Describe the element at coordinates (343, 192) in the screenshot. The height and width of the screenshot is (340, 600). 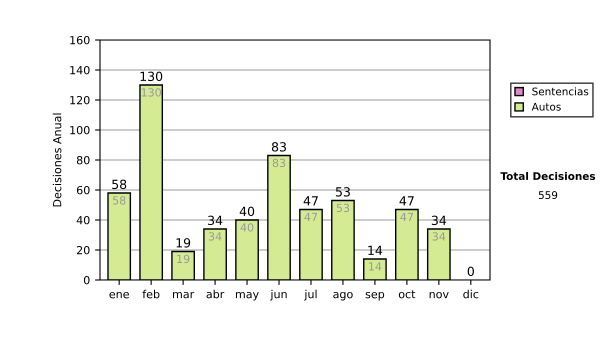
I see `total-label: 53` at that location.